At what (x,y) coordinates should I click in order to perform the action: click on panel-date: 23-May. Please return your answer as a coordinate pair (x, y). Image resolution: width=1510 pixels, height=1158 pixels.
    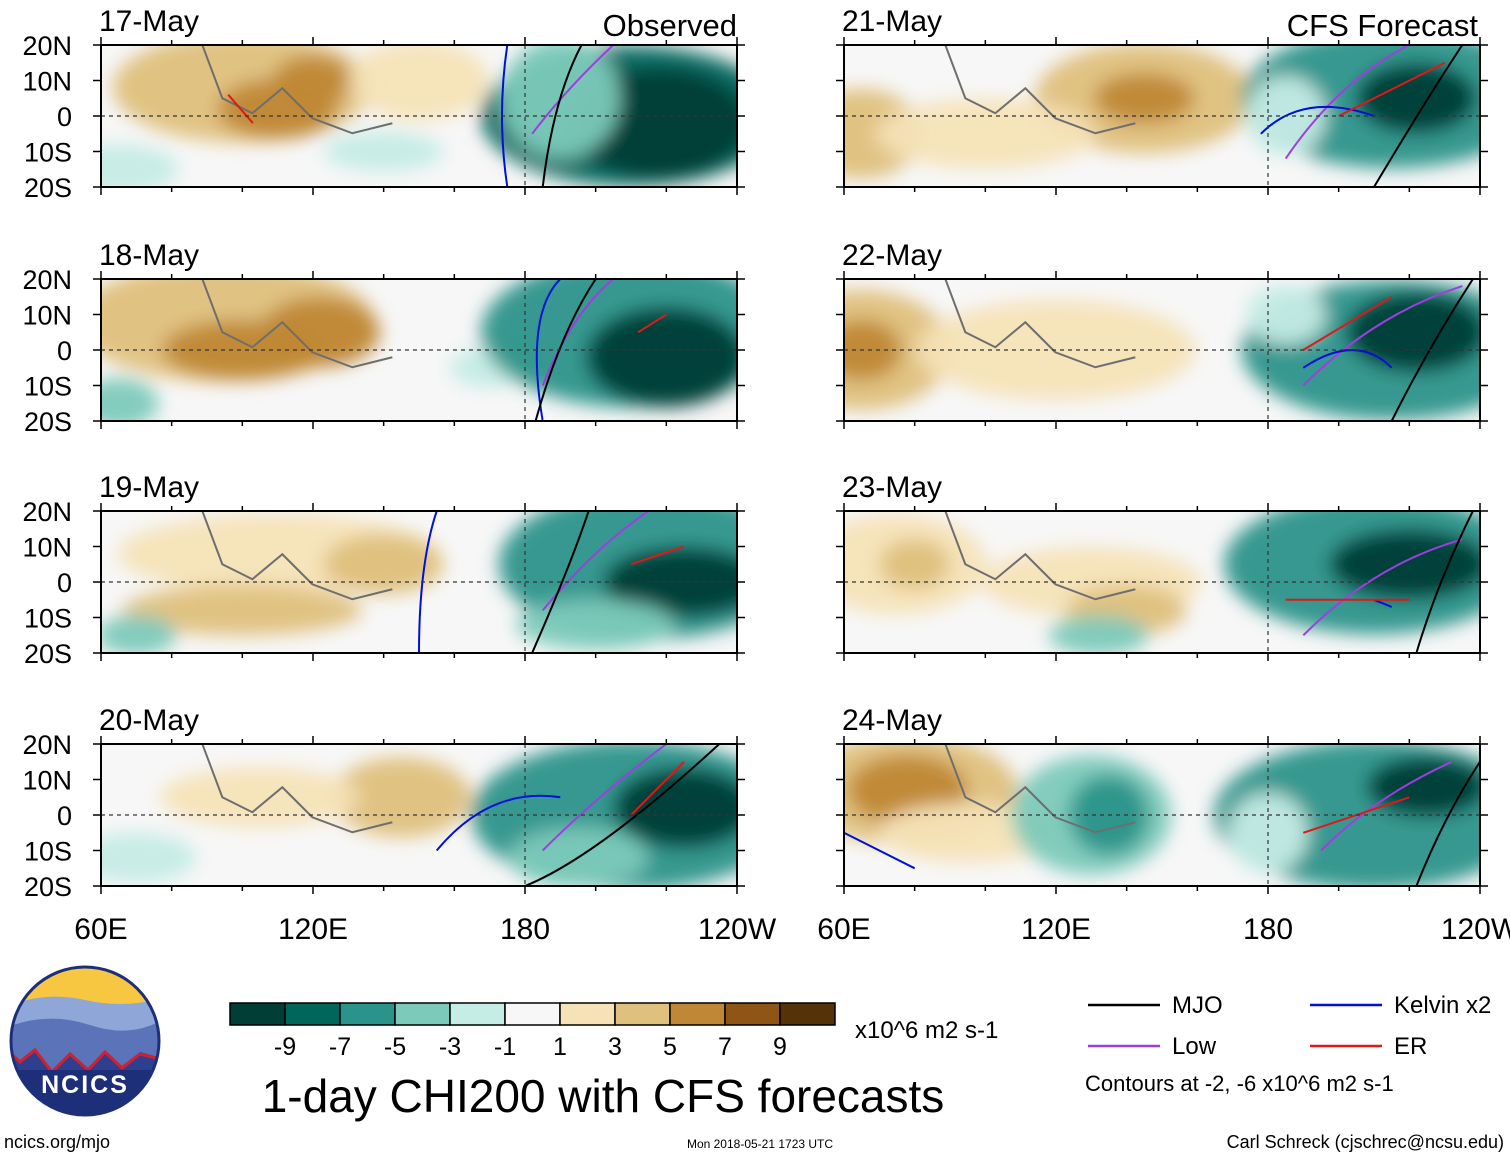
    Looking at the image, I should click on (892, 487).